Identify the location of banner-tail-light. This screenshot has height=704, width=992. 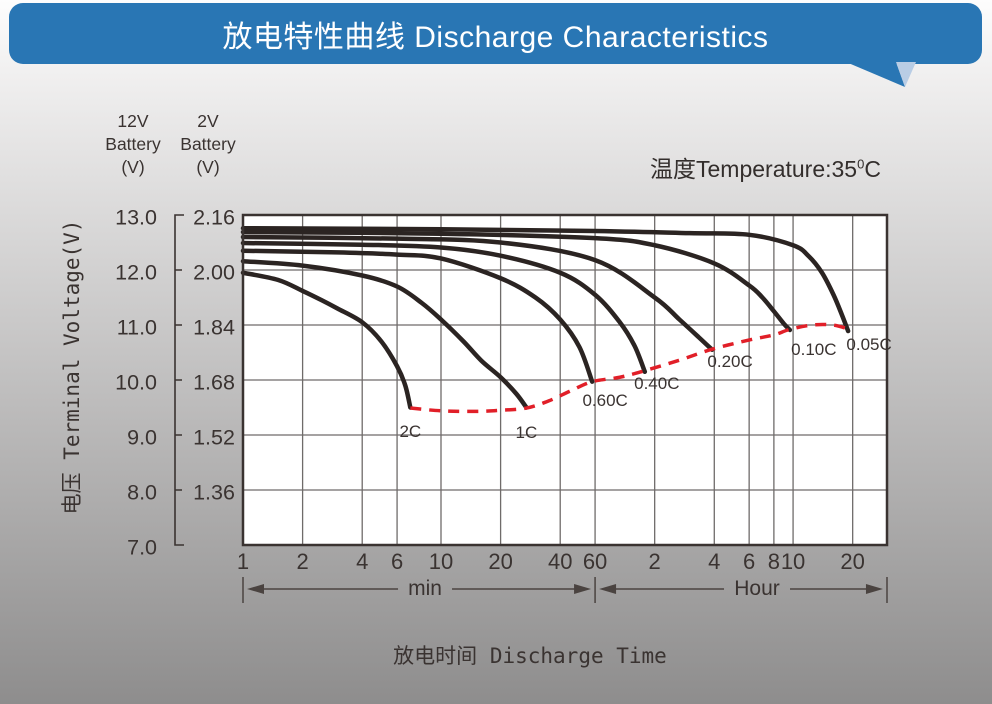
(906, 74).